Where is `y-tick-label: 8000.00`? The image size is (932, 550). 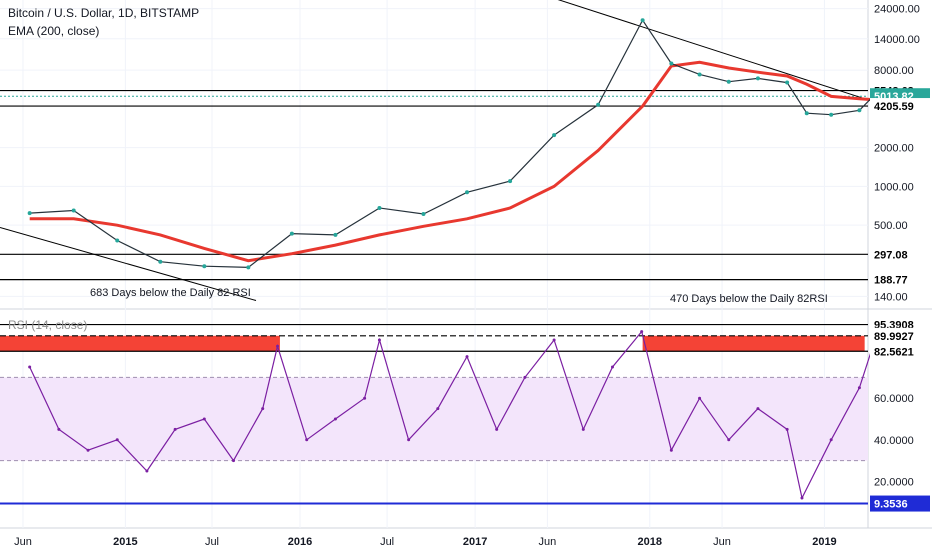
y-tick-label: 8000.00 is located at coordinates (894, 71).